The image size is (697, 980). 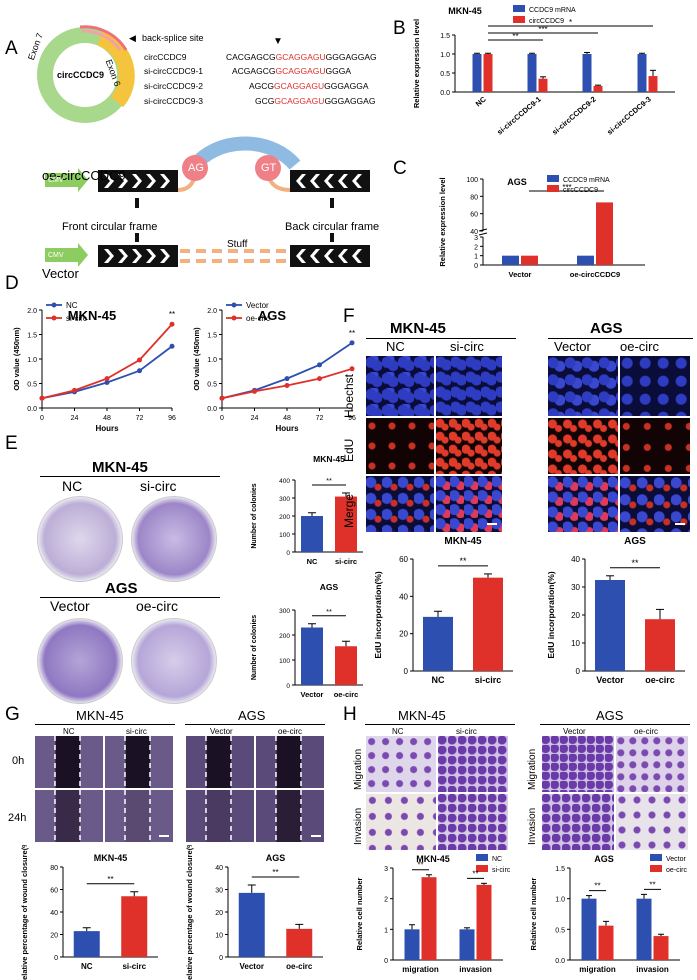 What do you see at coordinates (615, 724) in the screenshot?
I see `h-ags-rule` at bounding box center [615, 724].